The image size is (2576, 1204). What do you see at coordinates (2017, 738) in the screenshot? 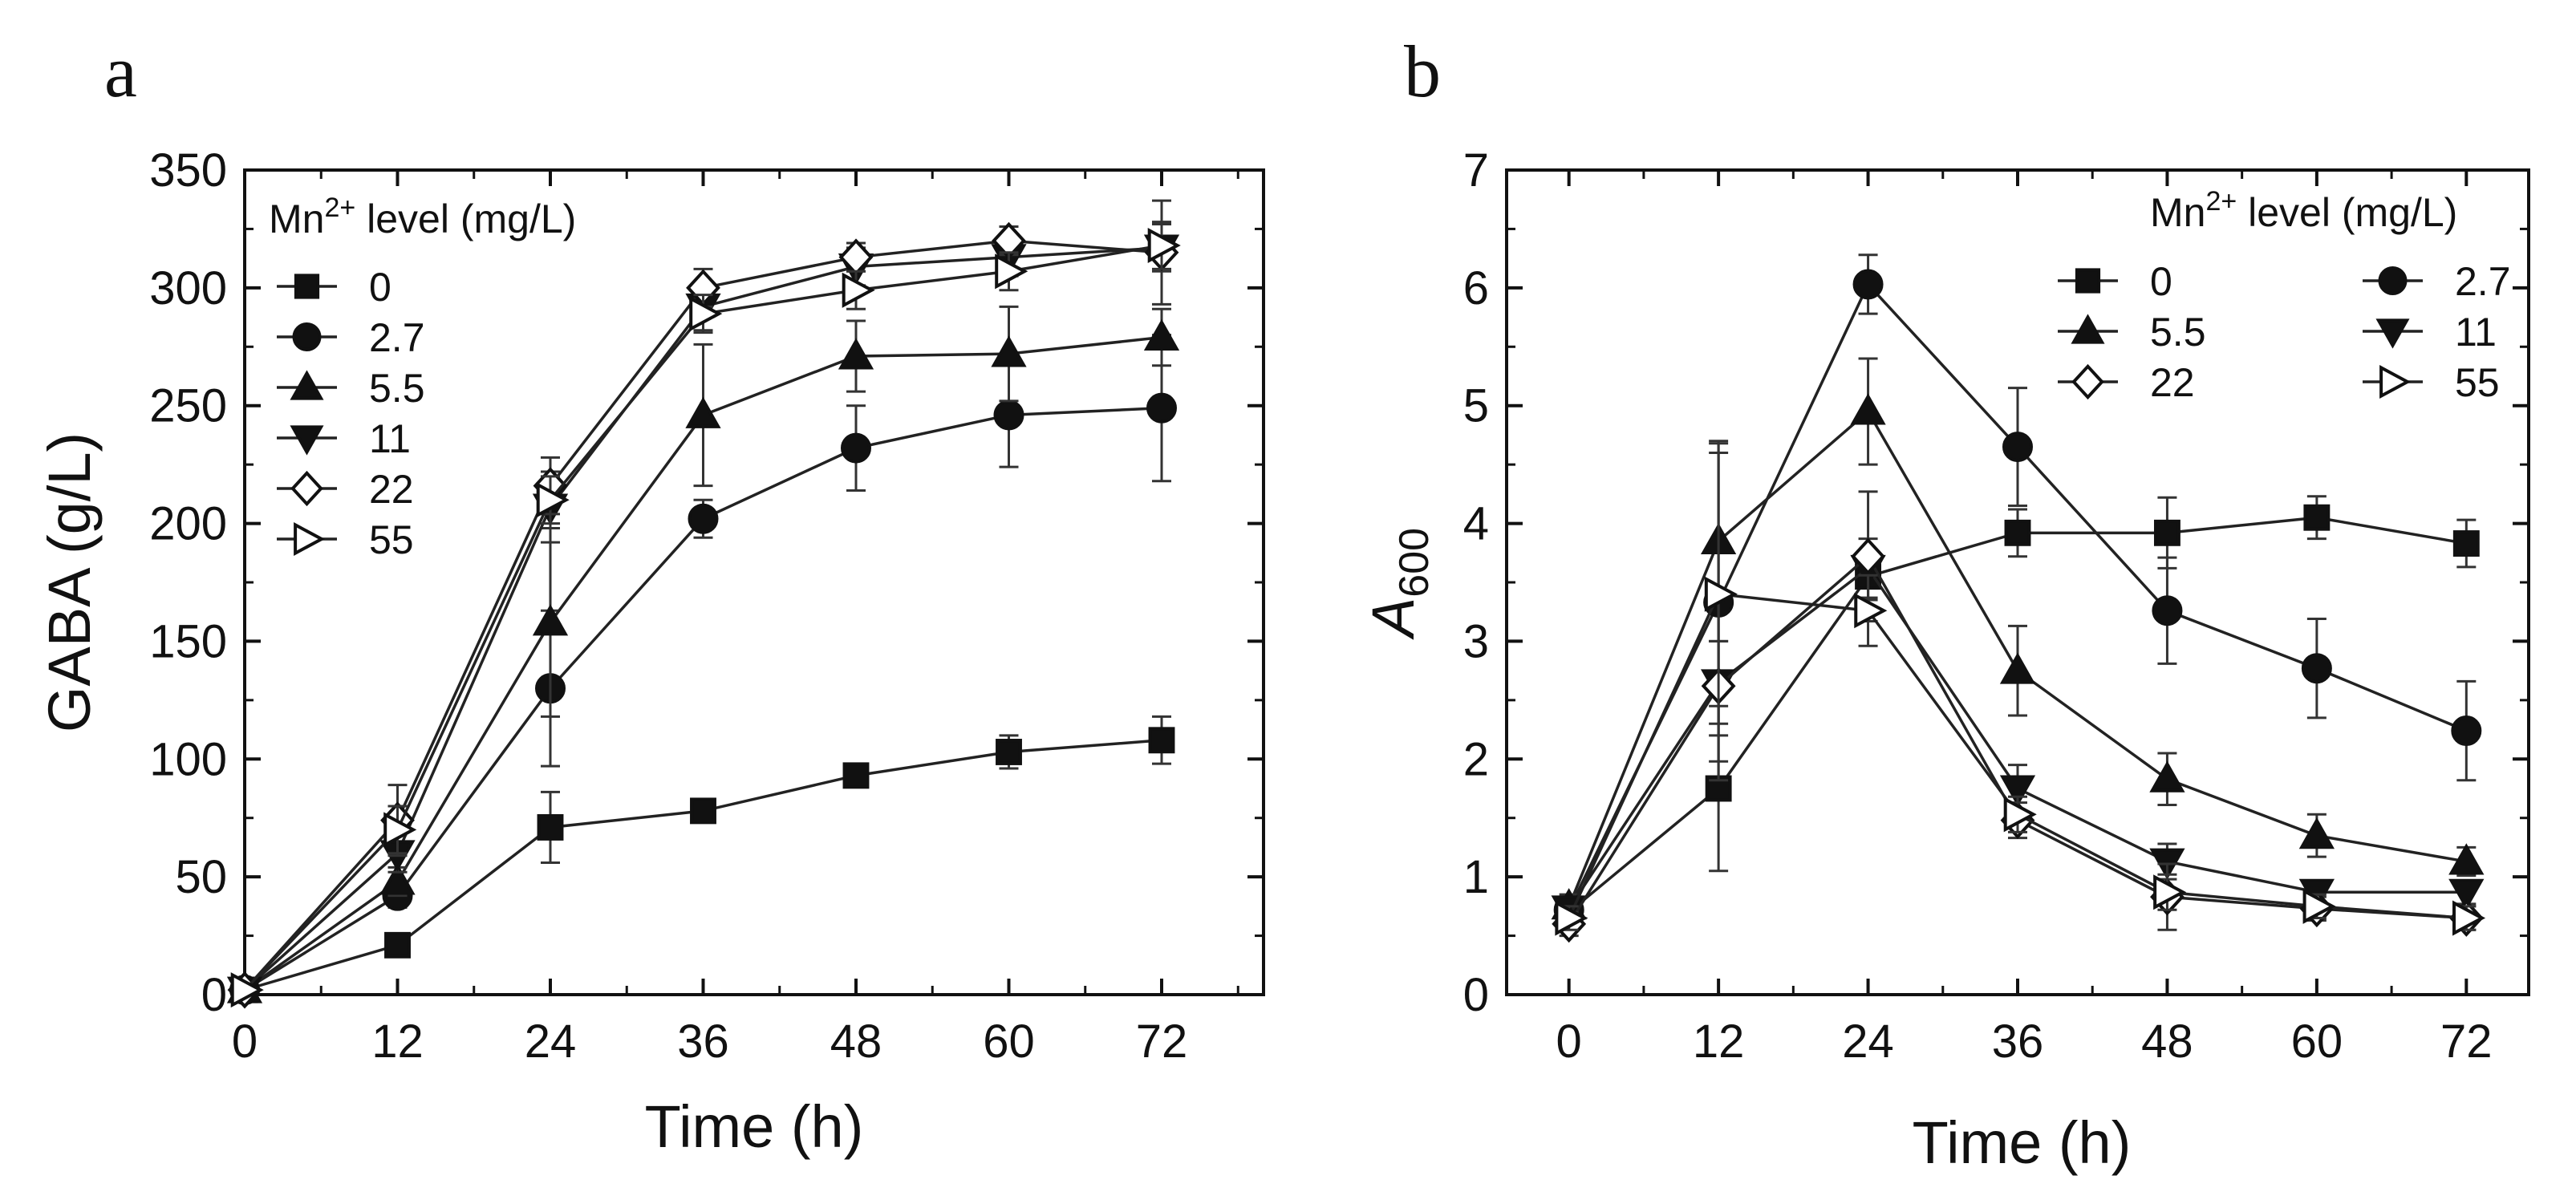
I see `series-line` at bounding box center [2017, 738].